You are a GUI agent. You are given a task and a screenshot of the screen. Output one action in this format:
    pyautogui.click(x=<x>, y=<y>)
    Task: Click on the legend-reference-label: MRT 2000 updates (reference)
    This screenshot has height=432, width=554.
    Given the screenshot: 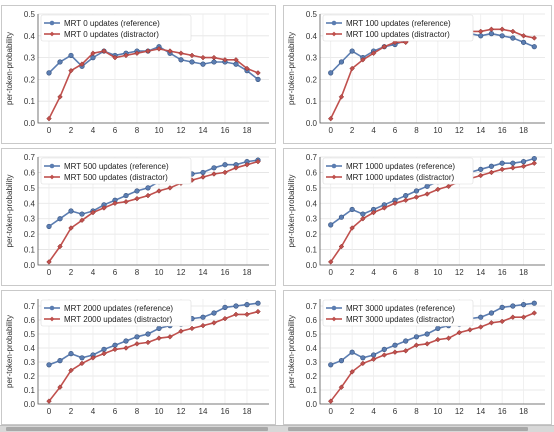 What is the action you would take?
    pyautogui.click(x=118, y=308)
    